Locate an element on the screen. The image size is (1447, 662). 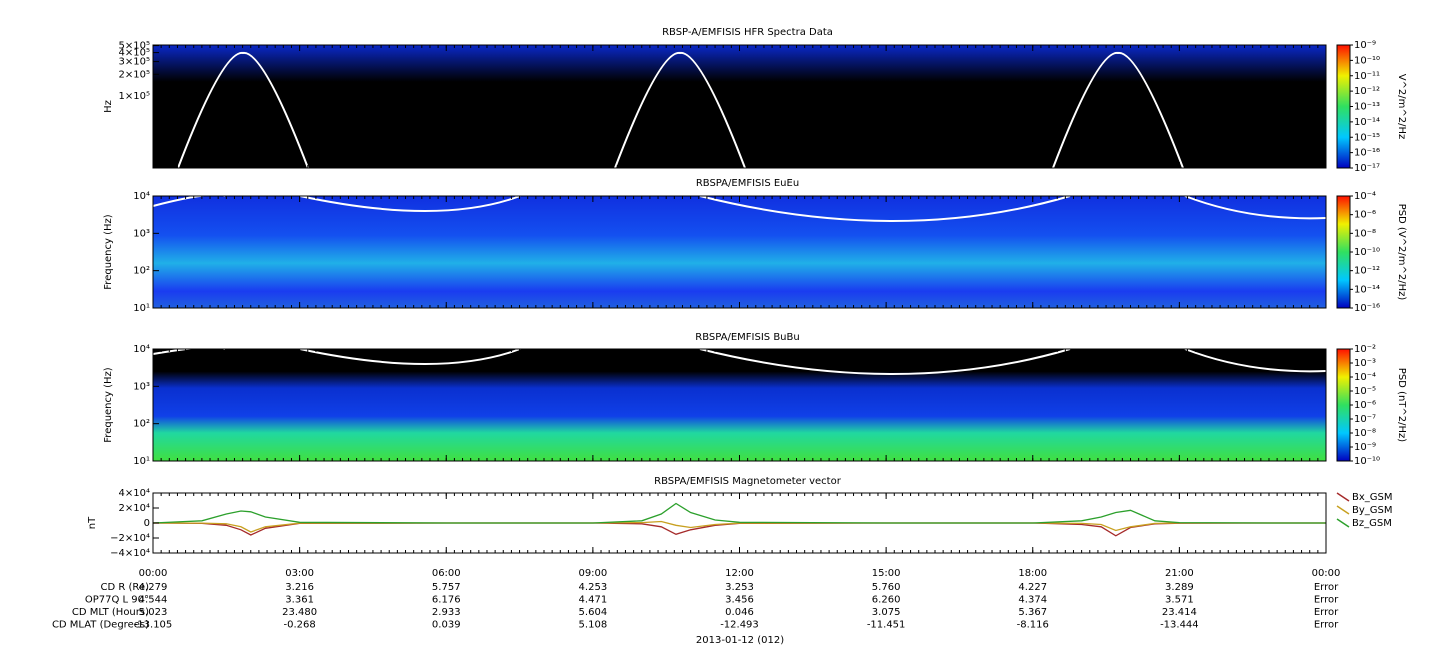
y-tick-label: 10⁴ is located at coordinates (141, 349).